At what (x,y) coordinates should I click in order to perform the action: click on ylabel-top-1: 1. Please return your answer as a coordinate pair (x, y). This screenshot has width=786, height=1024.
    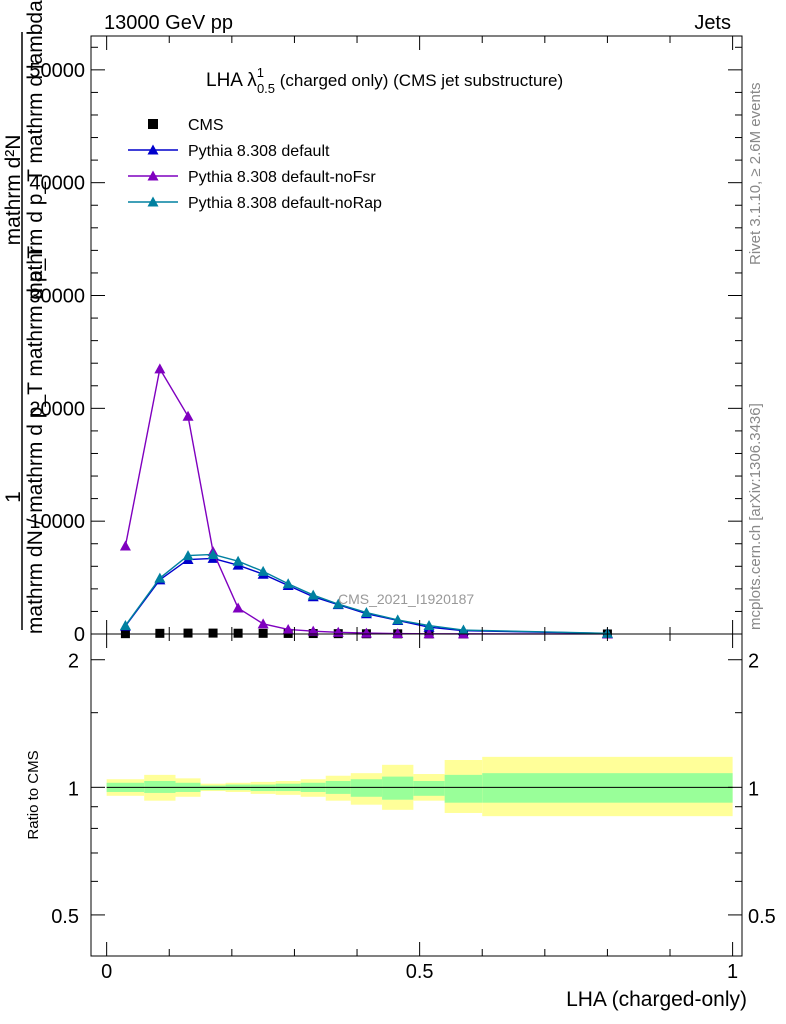
    Looking at the image, I should click on (13, 497).